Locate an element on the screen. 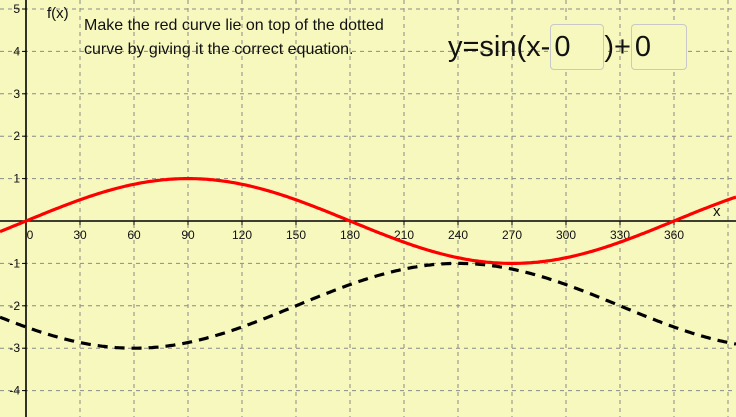 The height and width of the screenshot is (417, 736). y-tick-label: 5 is located at coordinates (16, 9).